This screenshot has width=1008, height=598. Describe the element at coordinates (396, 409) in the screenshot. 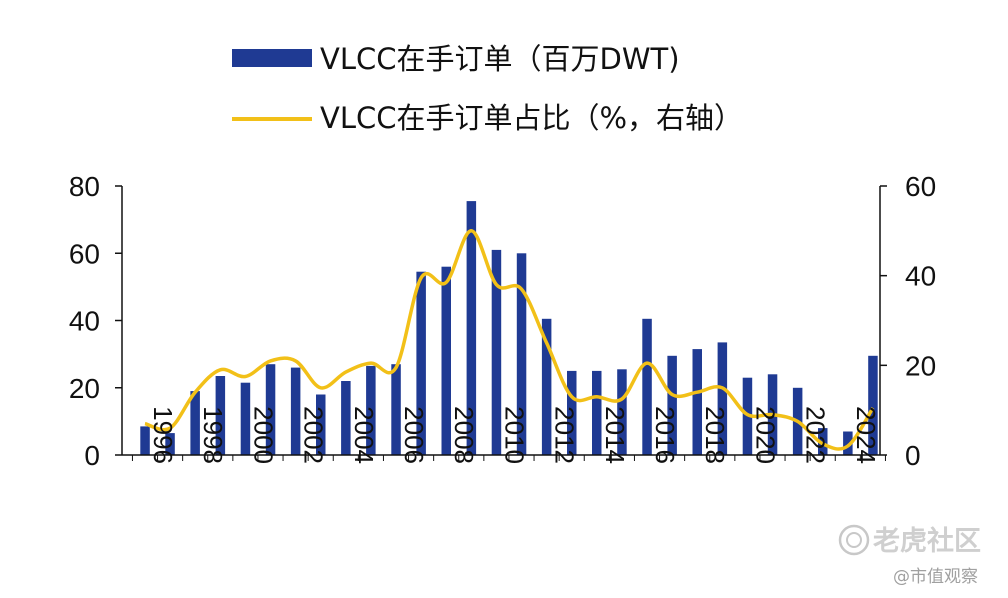

I see `bar-2006` at that location.